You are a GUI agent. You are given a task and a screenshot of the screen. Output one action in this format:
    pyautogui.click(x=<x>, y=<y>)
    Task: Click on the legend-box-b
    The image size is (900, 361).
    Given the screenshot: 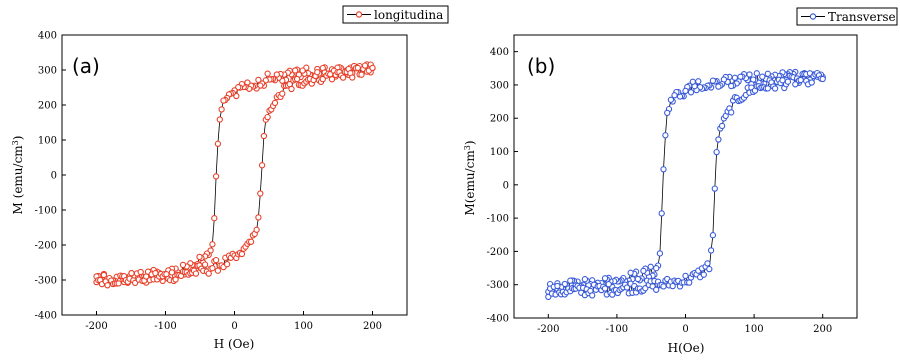 What is the action you would take?
    pyautogui.click(x=847, y=16)
    